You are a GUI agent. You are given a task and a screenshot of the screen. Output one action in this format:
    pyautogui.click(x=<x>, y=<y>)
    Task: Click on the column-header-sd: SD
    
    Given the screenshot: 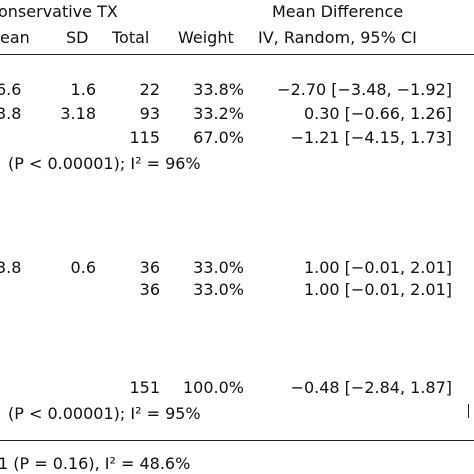 What is the action you would take?
    pyautogui.click(x=77, y=37)
    